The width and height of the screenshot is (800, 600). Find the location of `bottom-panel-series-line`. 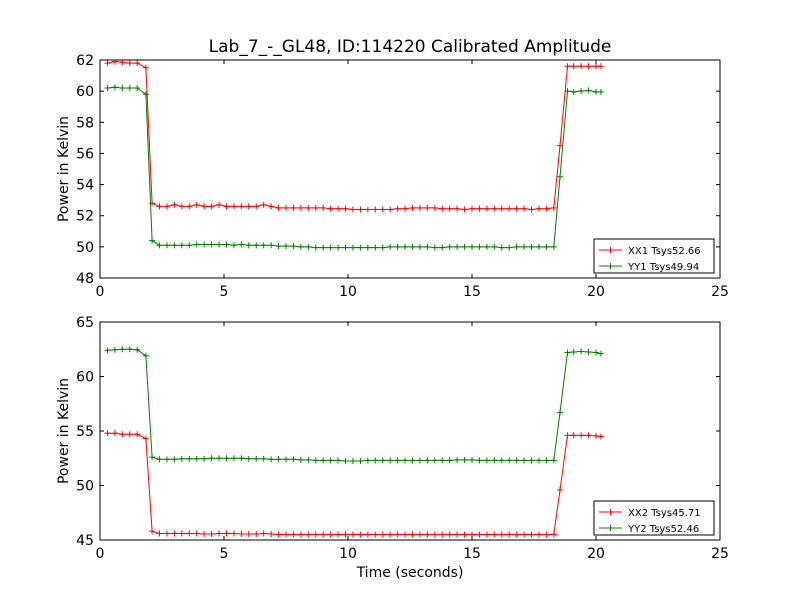

bottom-panel-series-line is located at coordinates (354, 405).